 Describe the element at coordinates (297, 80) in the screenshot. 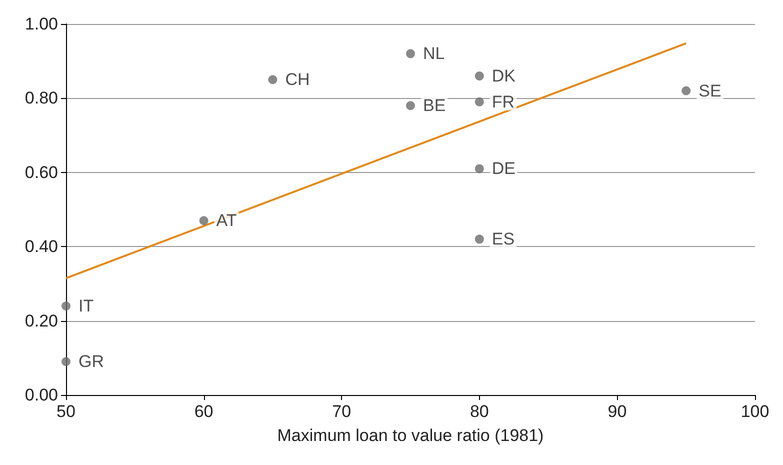

I see `annotation: CH` at that location.